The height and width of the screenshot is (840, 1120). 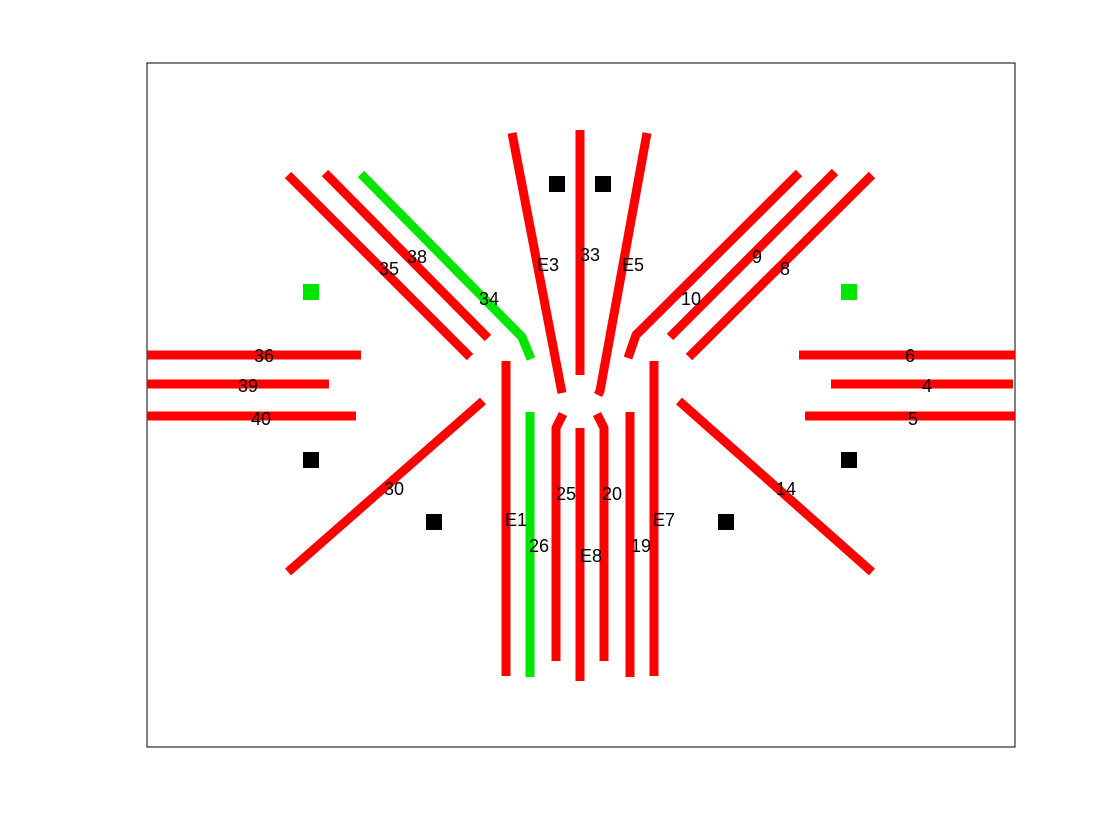 What do you see at coordinates (590, 255) in the screenshot?
I see `label-33: 33` at bounding box center [590, 255].